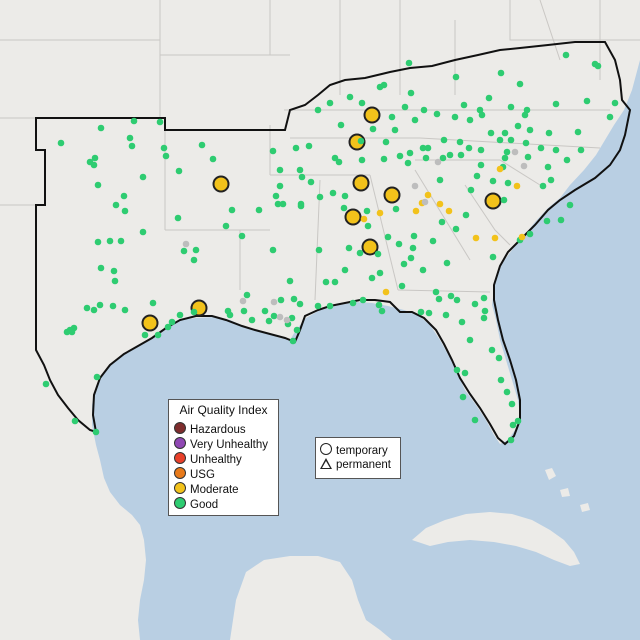 Image resolution: width=640 pixels, height=640 pixels. What do you see at coordinates (358, 458) in the screenshot?
I see `monitor-type-legend: temporary permanent` at bounding box center [358, 458].